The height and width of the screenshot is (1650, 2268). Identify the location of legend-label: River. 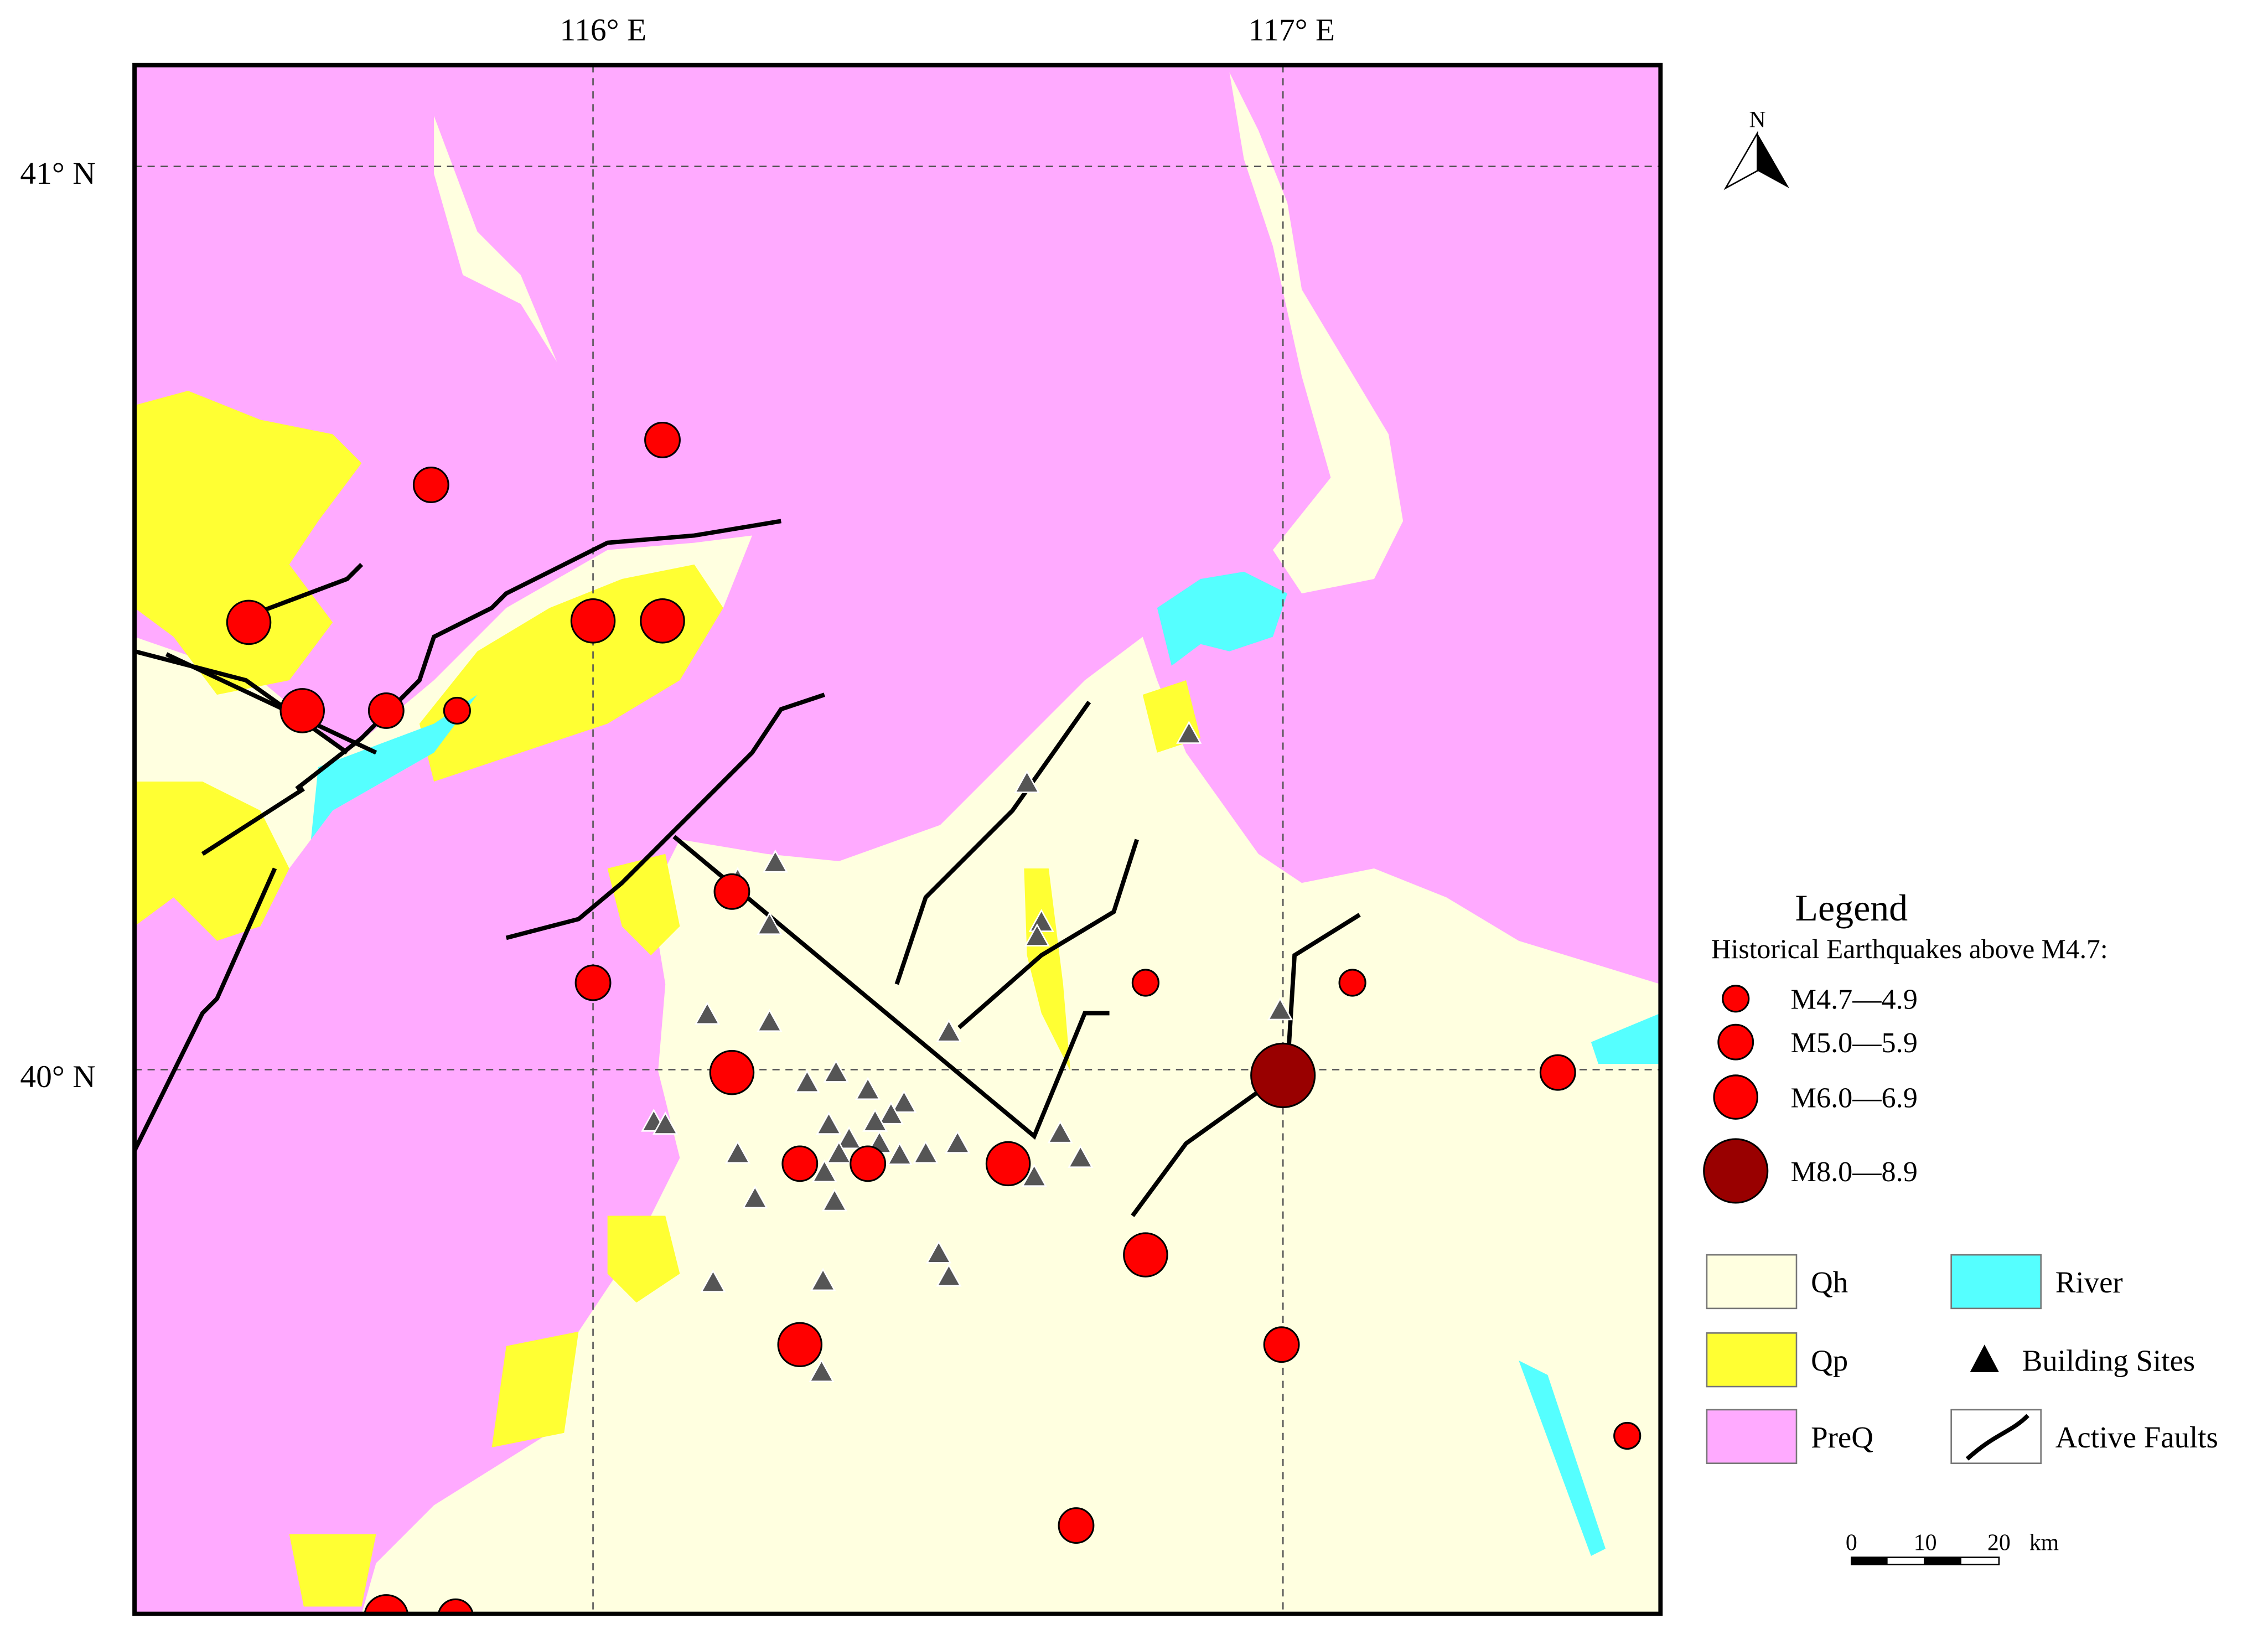
(2089, 1282).